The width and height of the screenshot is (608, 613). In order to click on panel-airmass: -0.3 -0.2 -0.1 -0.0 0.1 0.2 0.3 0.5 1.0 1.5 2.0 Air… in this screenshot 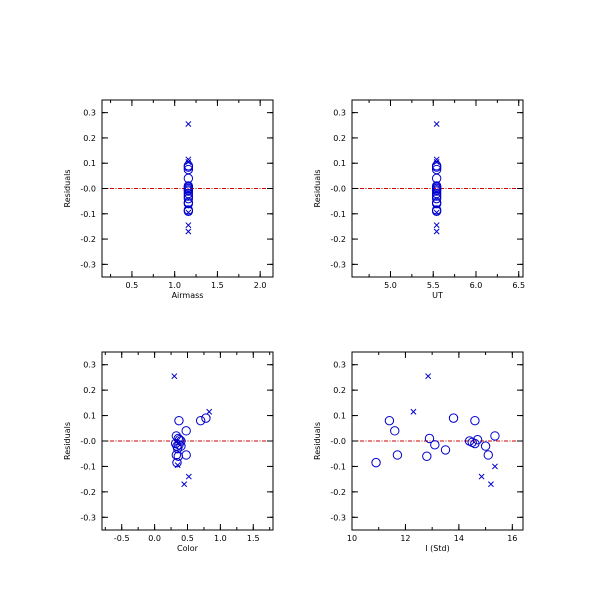, I will do `click(168, 199)`.